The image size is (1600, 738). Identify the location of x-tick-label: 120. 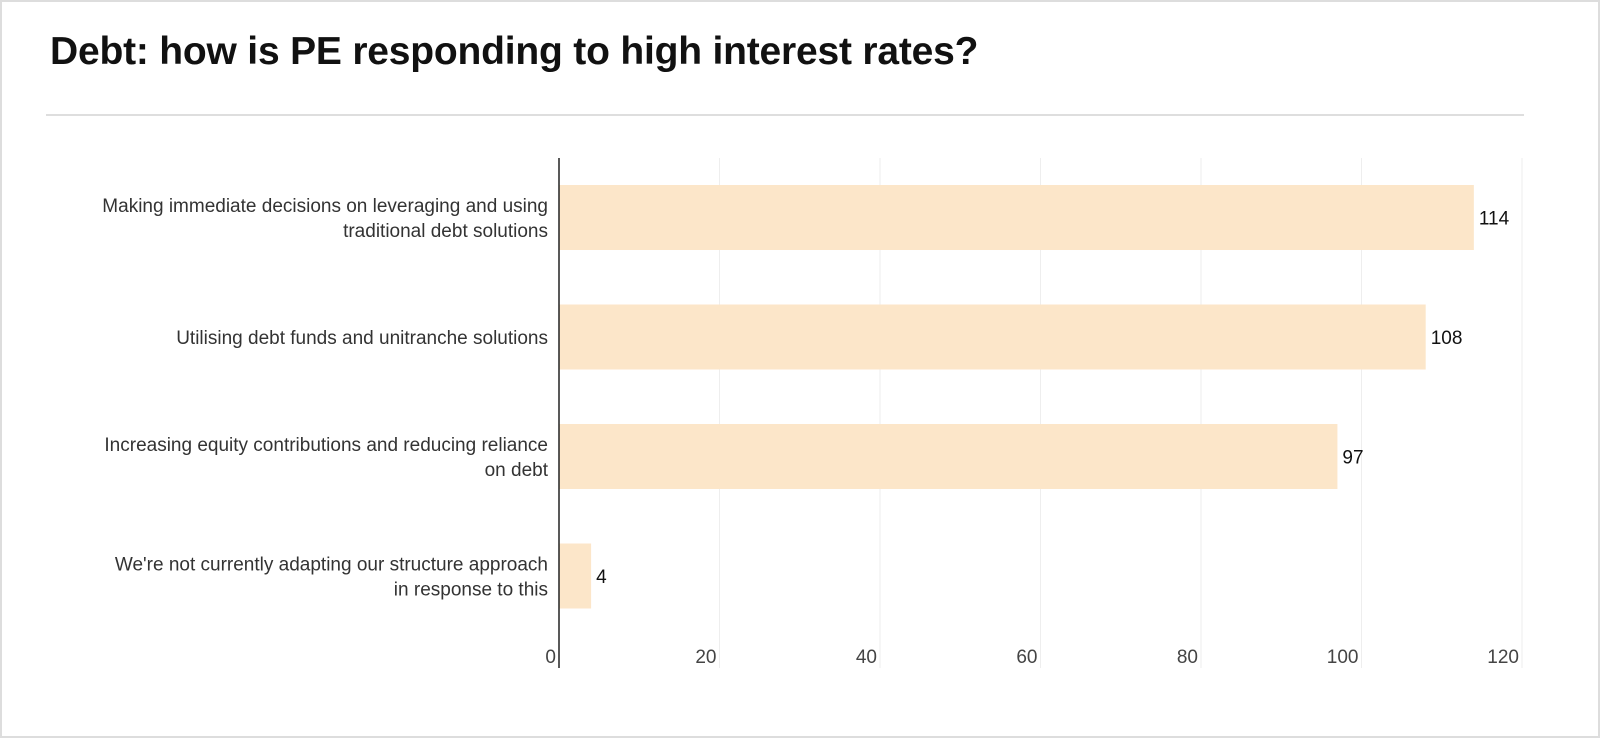
(1503, 657).